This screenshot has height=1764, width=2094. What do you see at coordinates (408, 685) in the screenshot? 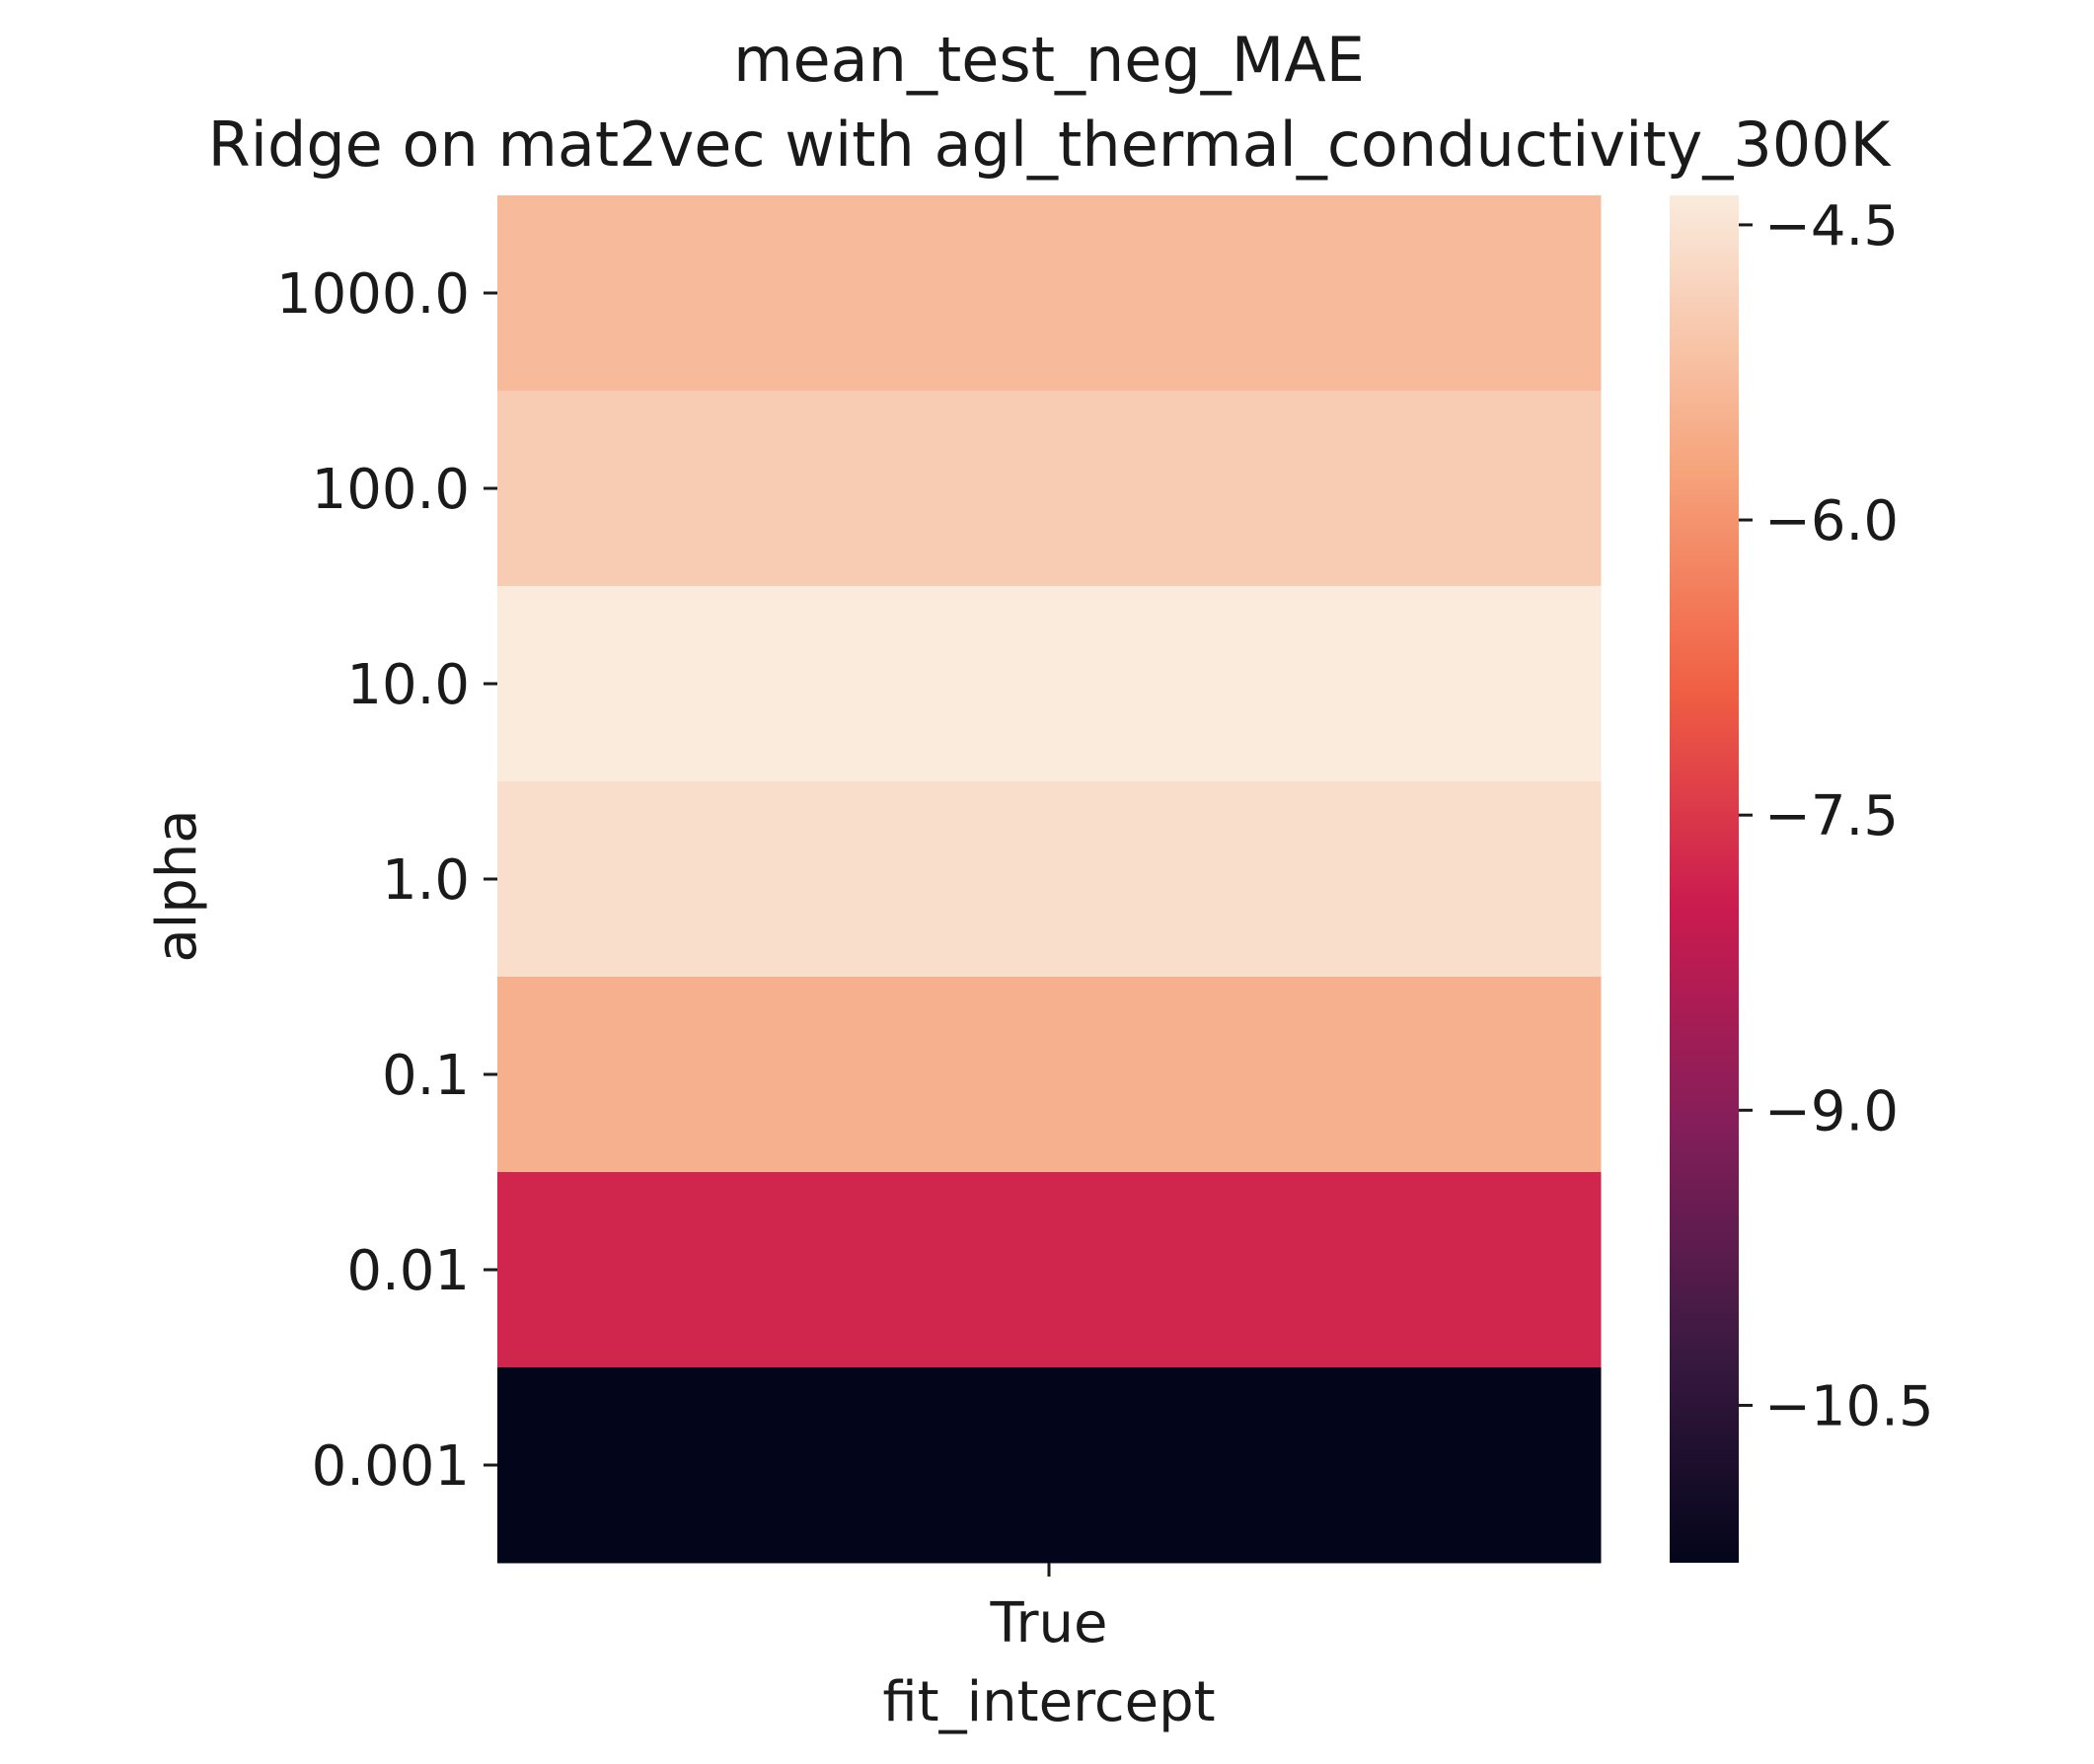
I see `y-tick-label: 10.0` at bounding box center [408, 685].